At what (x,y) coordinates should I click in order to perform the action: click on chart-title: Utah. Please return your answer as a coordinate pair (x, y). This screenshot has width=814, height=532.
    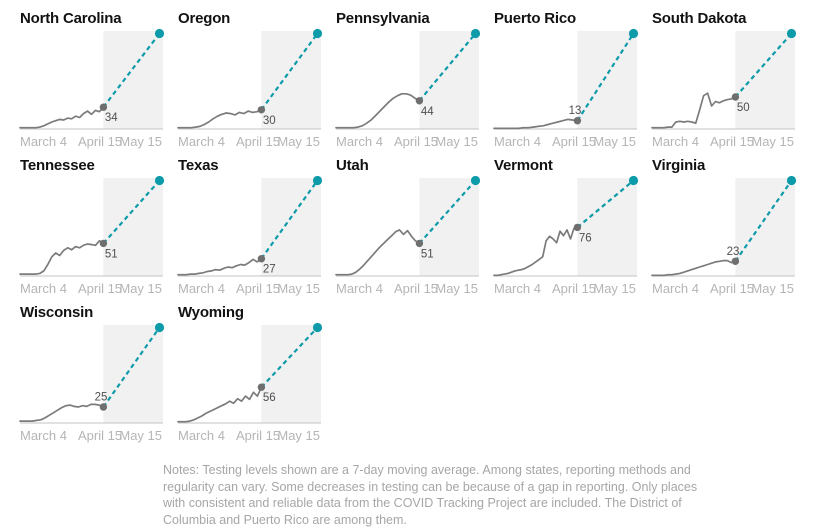
    Looking at the image, I should click on (352, 165).